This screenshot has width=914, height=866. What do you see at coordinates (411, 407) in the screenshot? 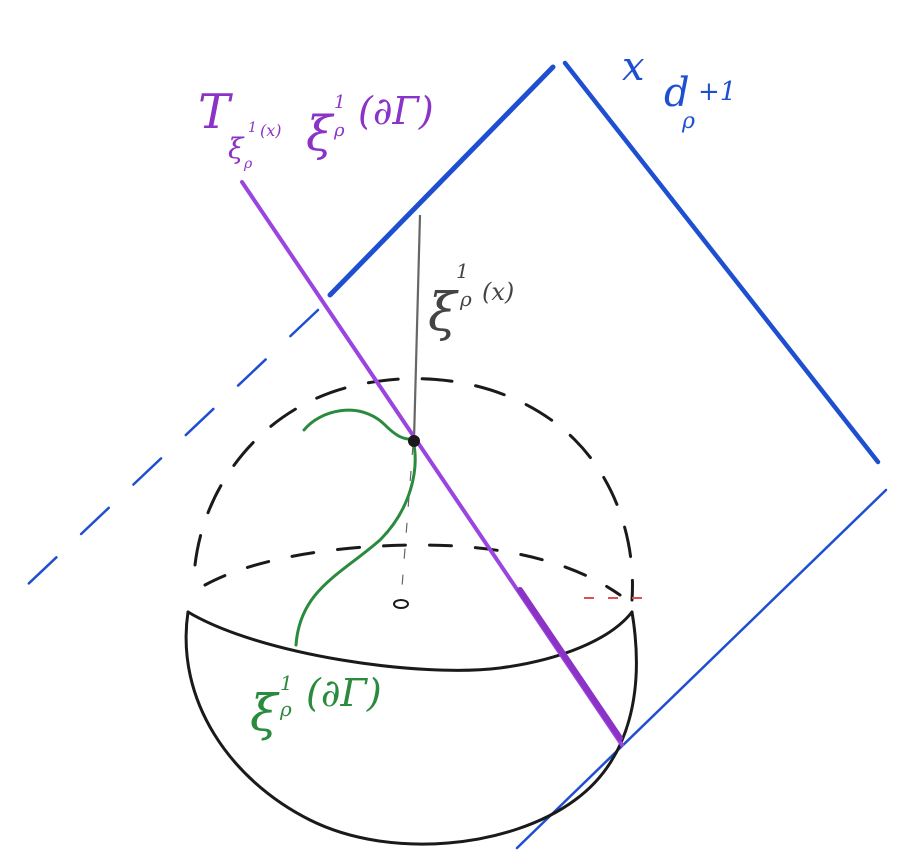
I see `normal-line` at bounding box center [411, 407].